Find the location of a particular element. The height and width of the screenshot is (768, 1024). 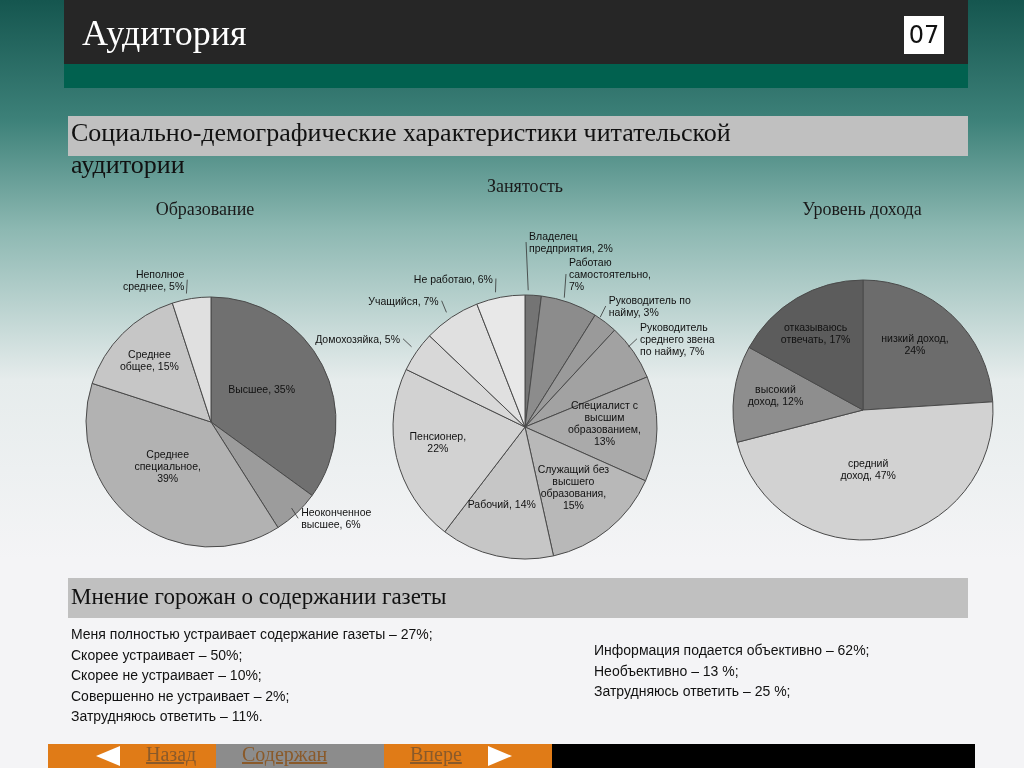

slice-label: средний доход, 47% is located at coordinates (868, 469).